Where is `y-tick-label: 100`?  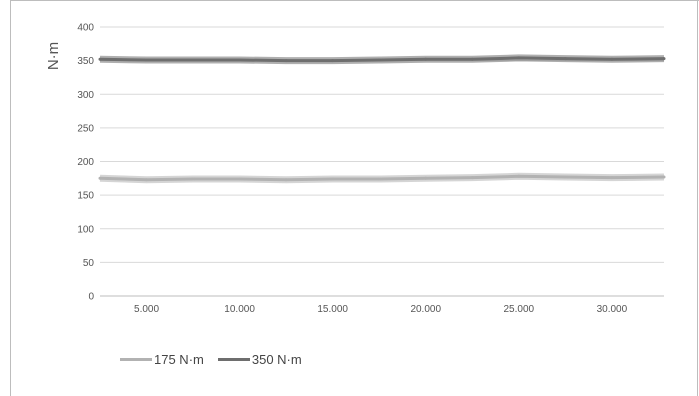
y-tick-label: 100 is located at coordinates (85, 229).